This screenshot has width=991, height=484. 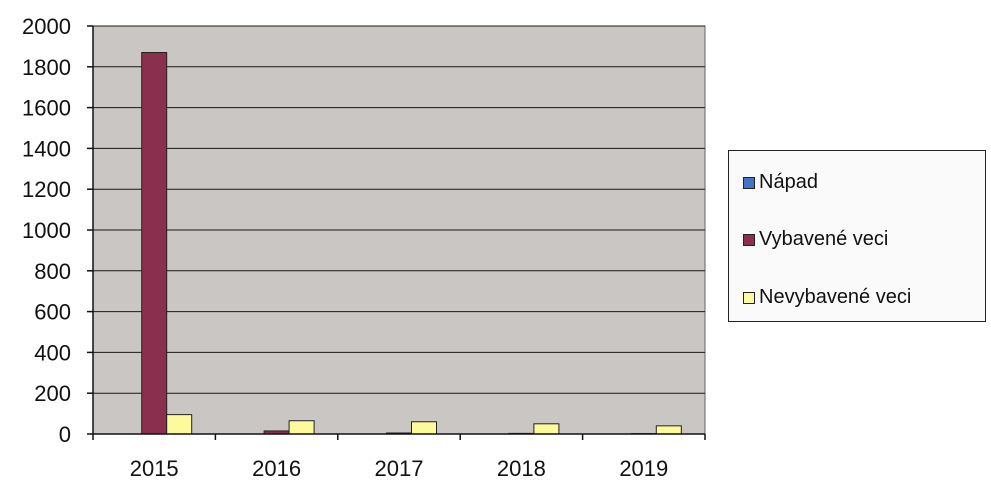 What do you see at coordinates (46, 148) in the screenshot?
I see `y-tick-label: 1400` at bounding box center [46, 148].